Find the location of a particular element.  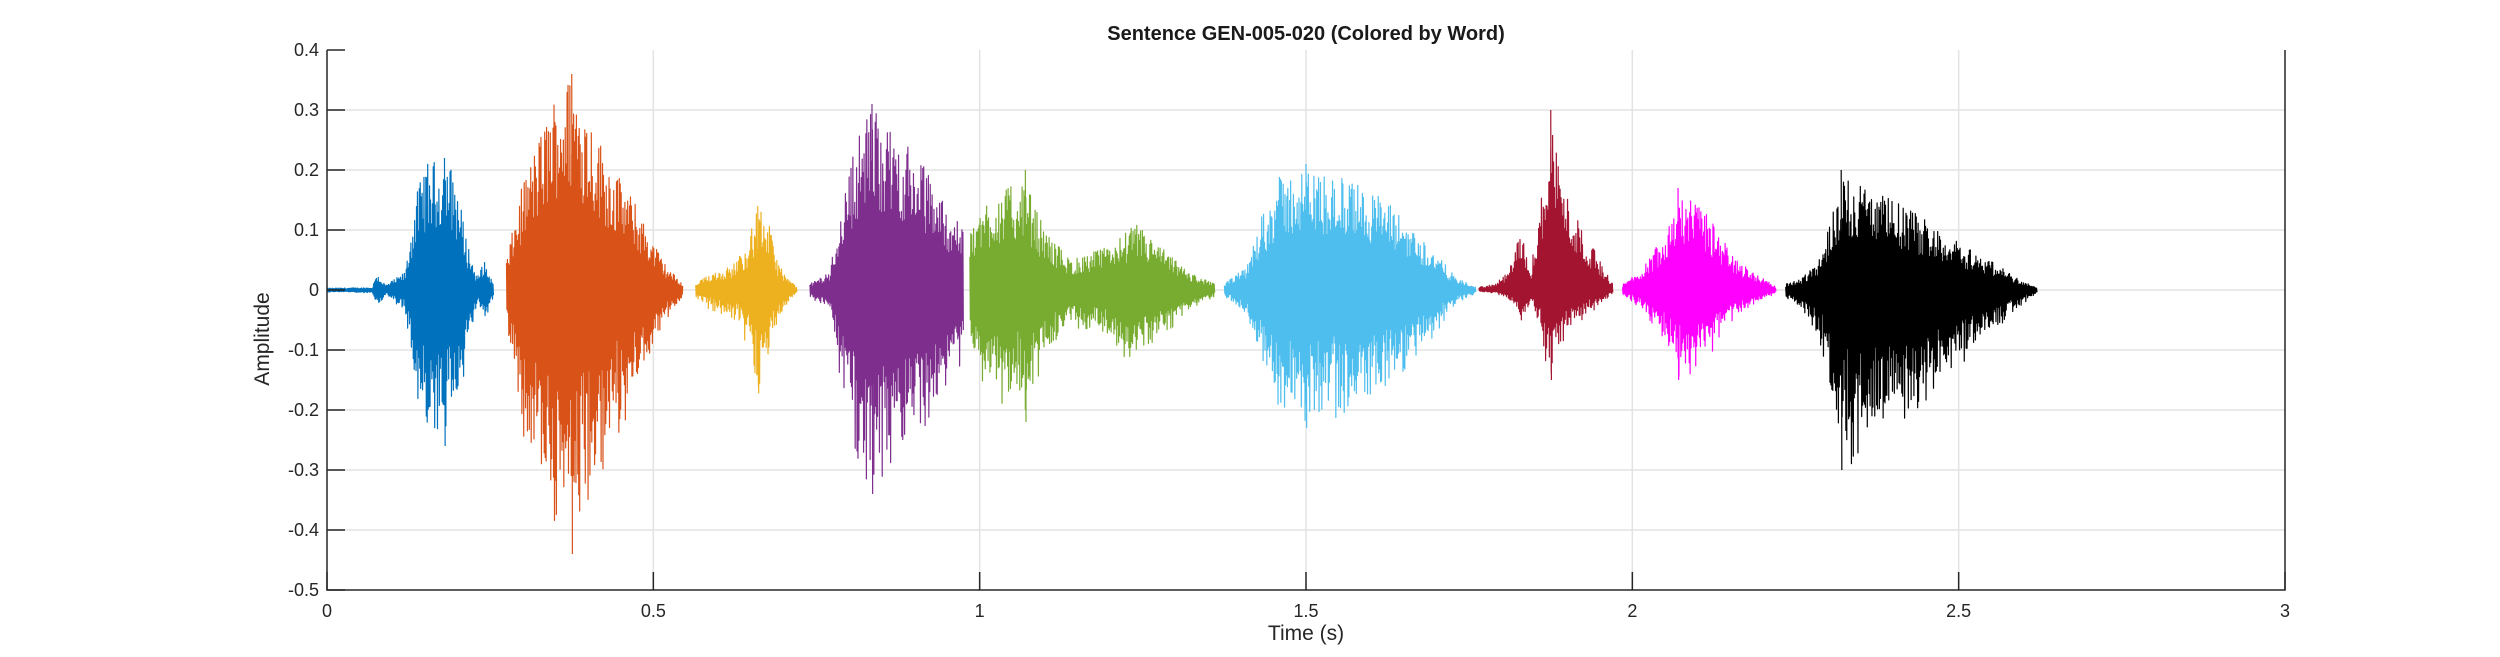

chart-title: Sentence GEN-005-020 (Colored by Word) is located at coordinates (1306, 34).